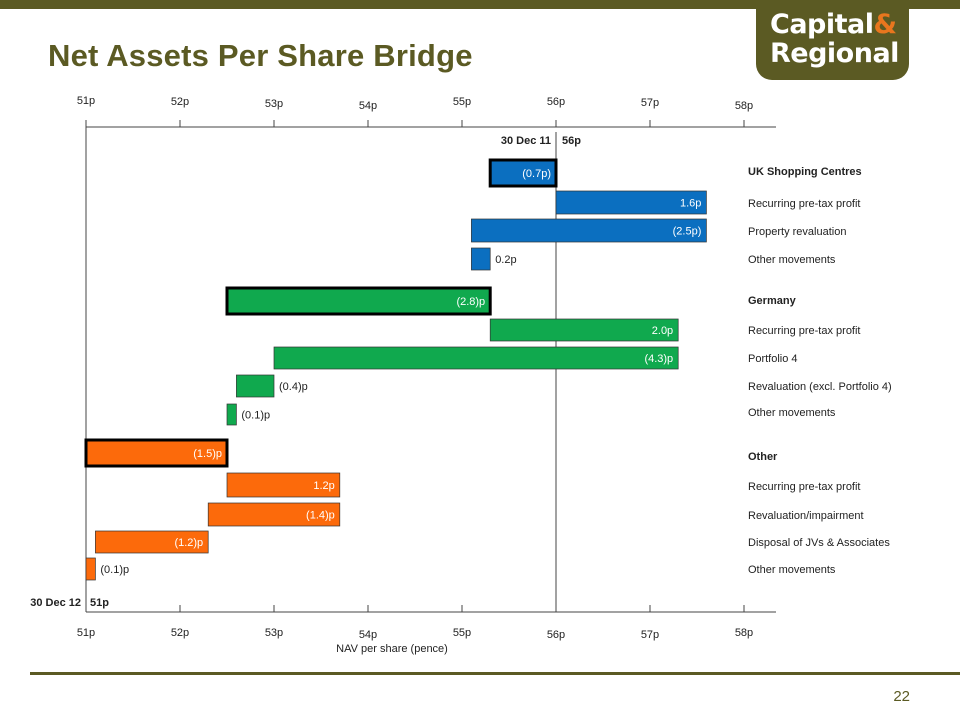  What do you see at coordinates (323, 486) in the screenshot?
I see `bar-value-label: 1.2p` at bounding box center [323, 486].